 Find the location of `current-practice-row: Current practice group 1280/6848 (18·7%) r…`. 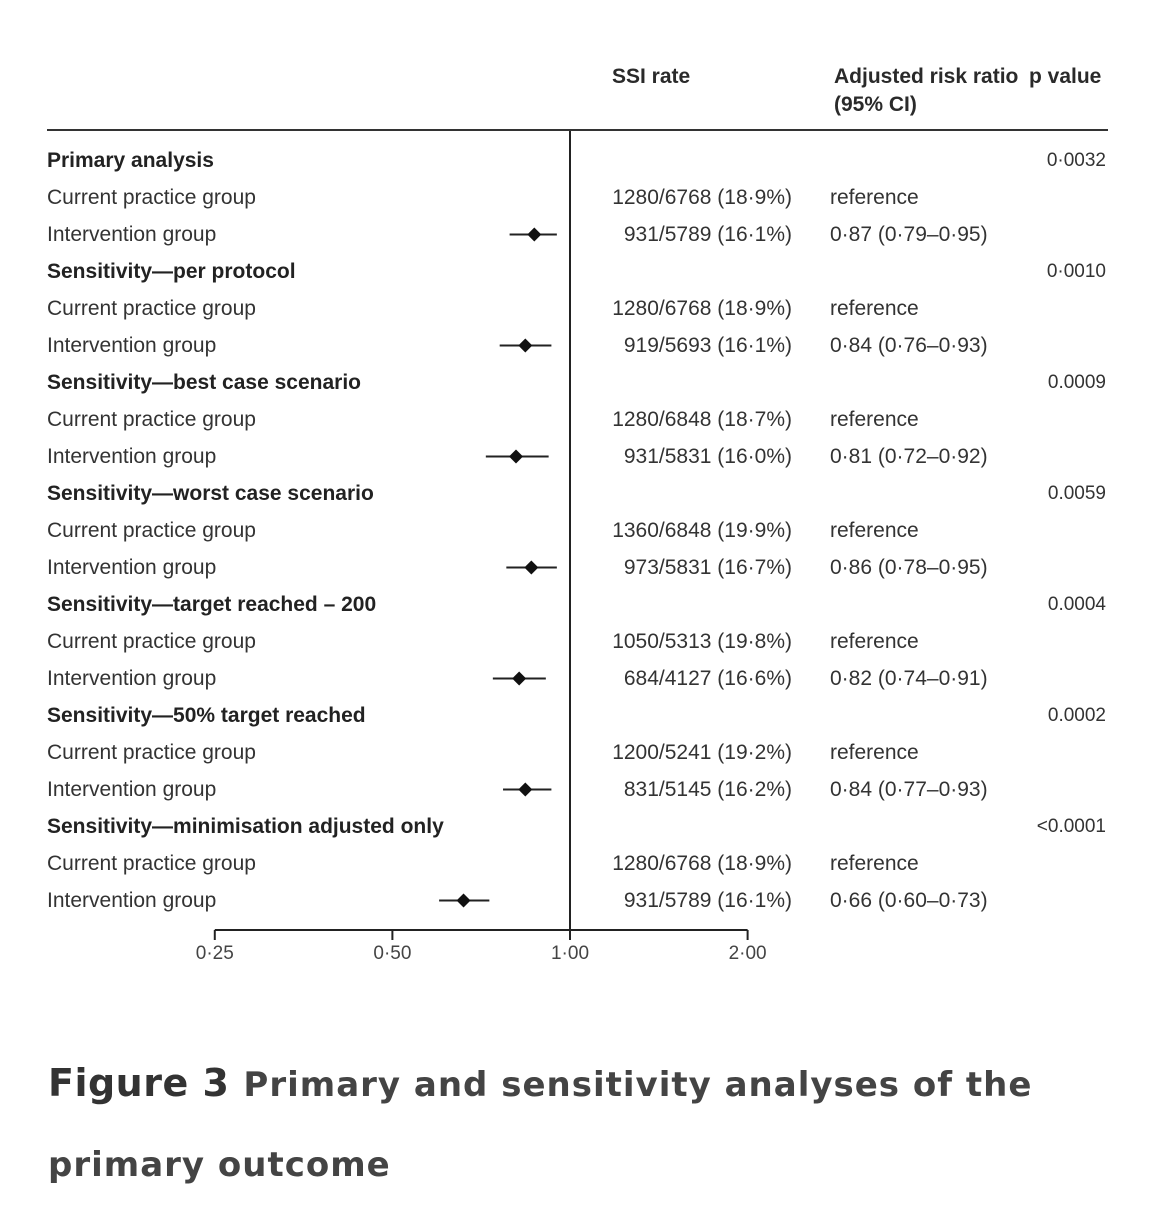

current-practice-row: Current practice group 1280/6848 (18·7%) r… is located at coordinates (578, 419).